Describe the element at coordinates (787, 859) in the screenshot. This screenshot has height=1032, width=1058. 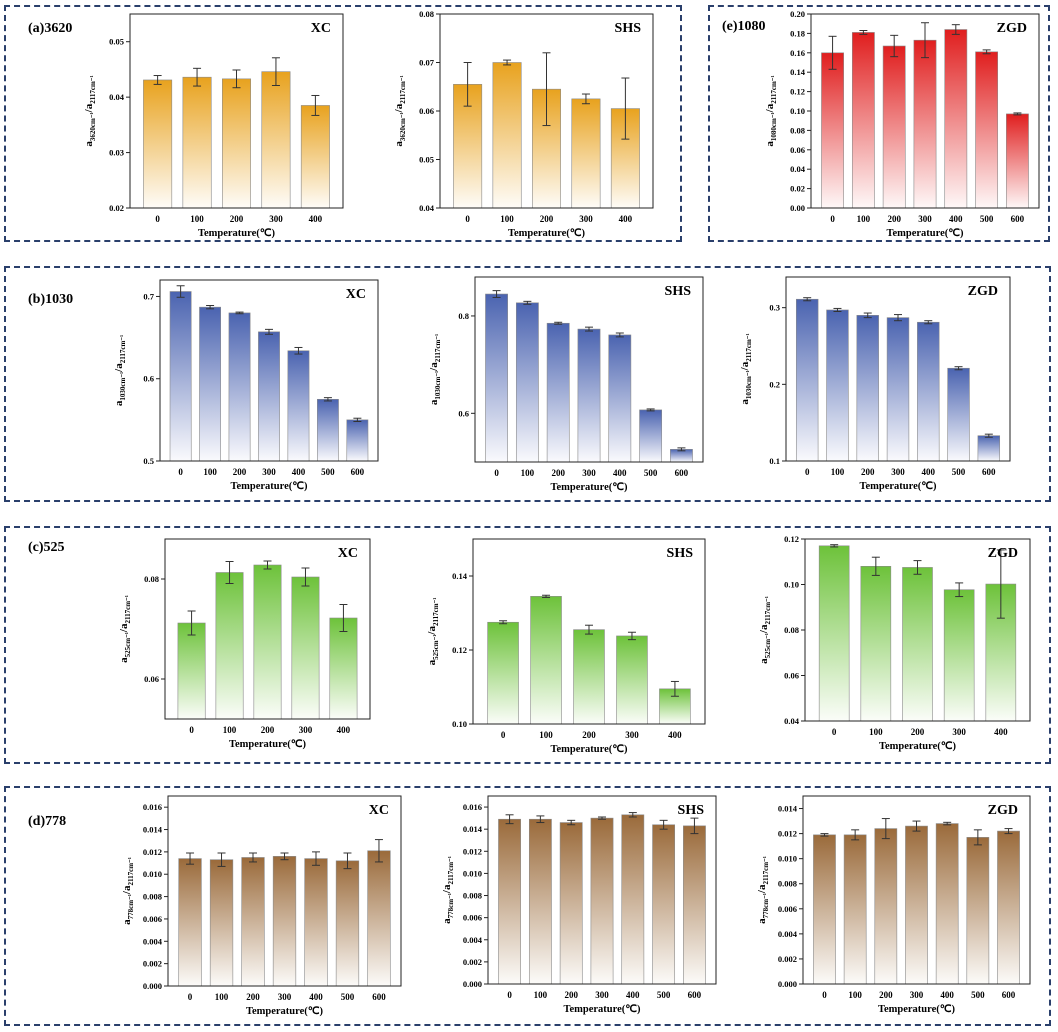
I see `y-tick-label: 0.010` at that location.